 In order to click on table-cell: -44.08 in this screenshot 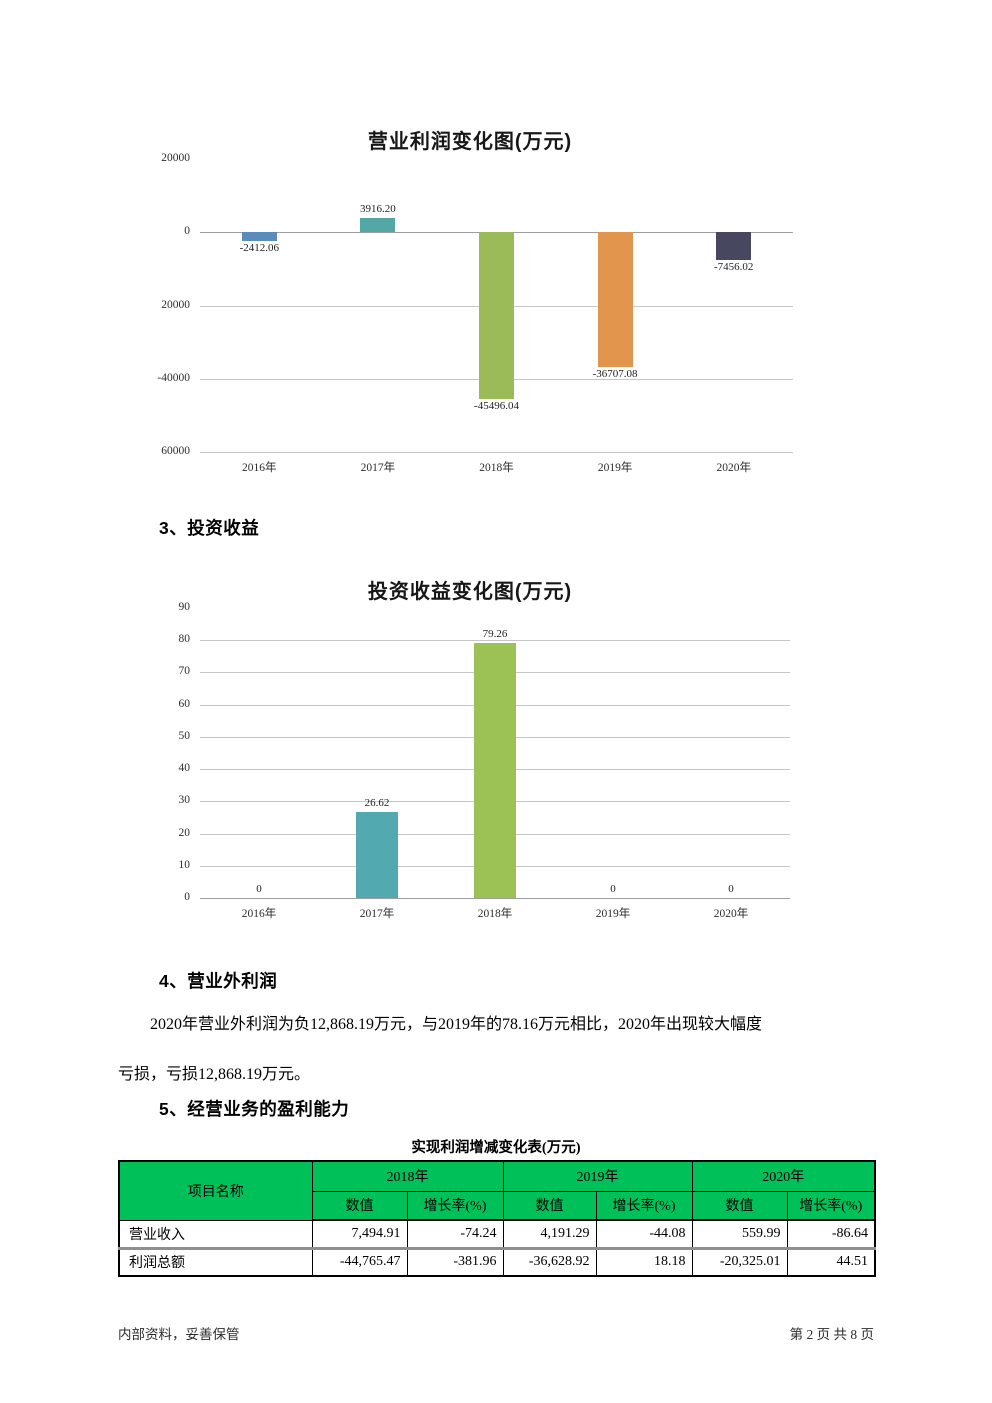, I will do `click(644, 1234)`.